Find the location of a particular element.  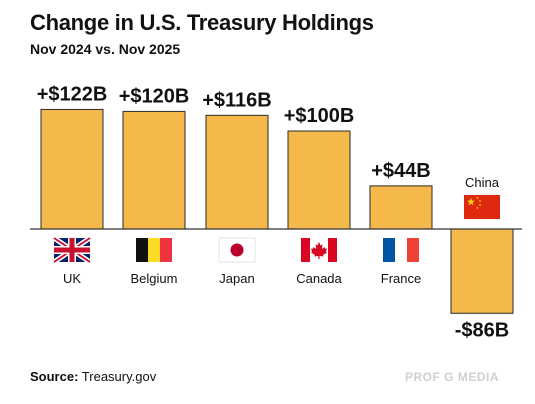

category-label-belgium: Belgium is located at coordinates (154, 278).